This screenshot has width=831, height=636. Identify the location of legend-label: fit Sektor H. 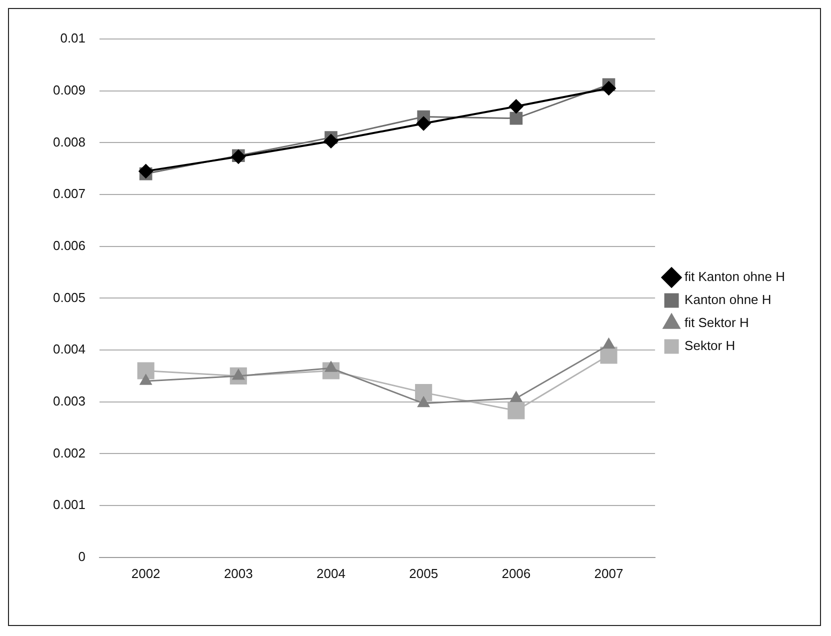
(716, 322).